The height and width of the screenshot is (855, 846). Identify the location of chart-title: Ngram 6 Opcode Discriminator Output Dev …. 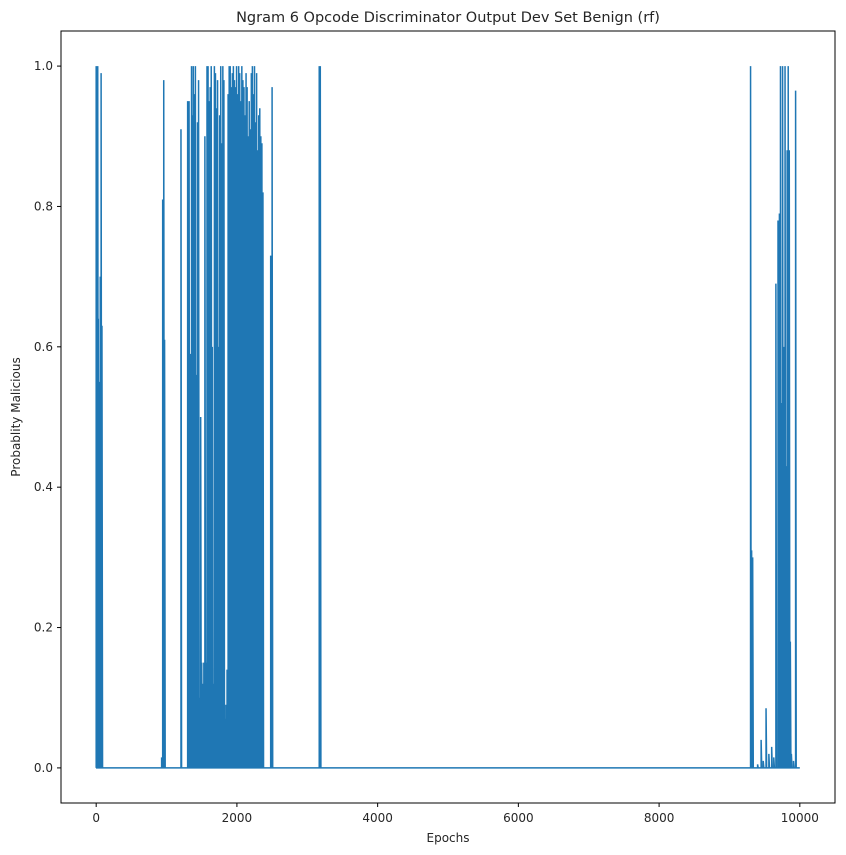
(448, 18).